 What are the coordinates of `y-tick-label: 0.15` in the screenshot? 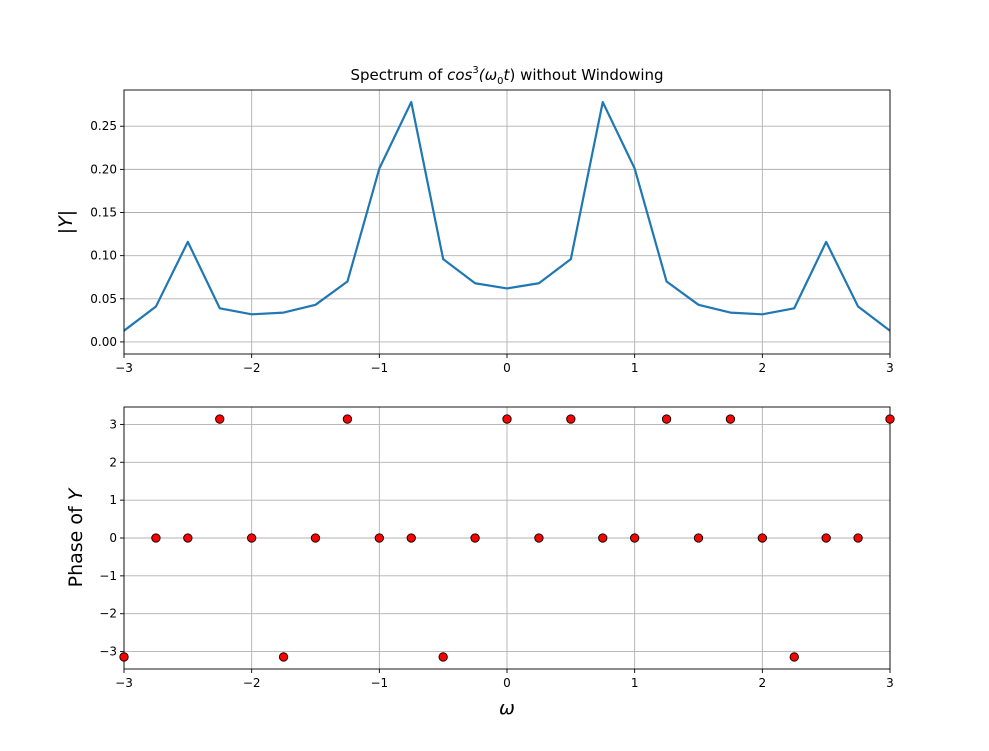 It's located at (103, 213).